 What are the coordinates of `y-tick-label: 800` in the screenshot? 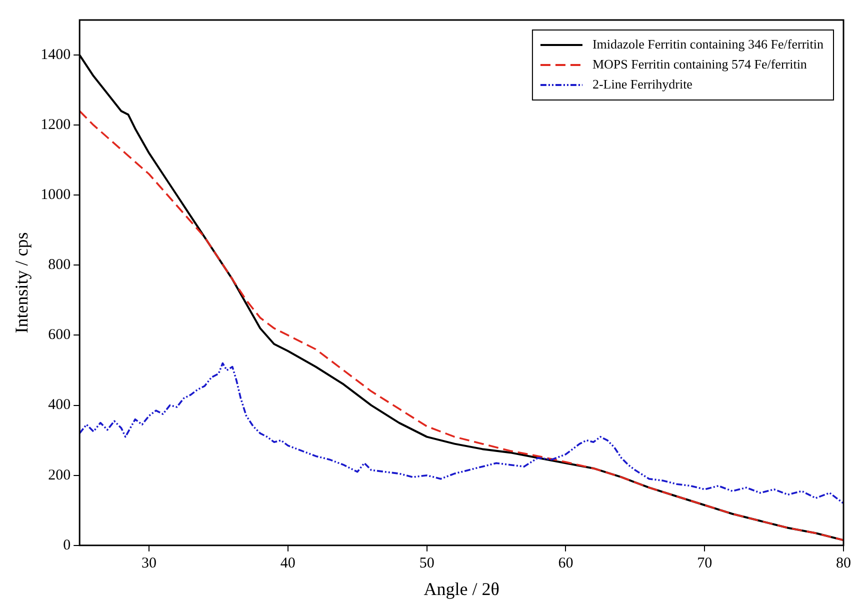 It's located at (59, 265).